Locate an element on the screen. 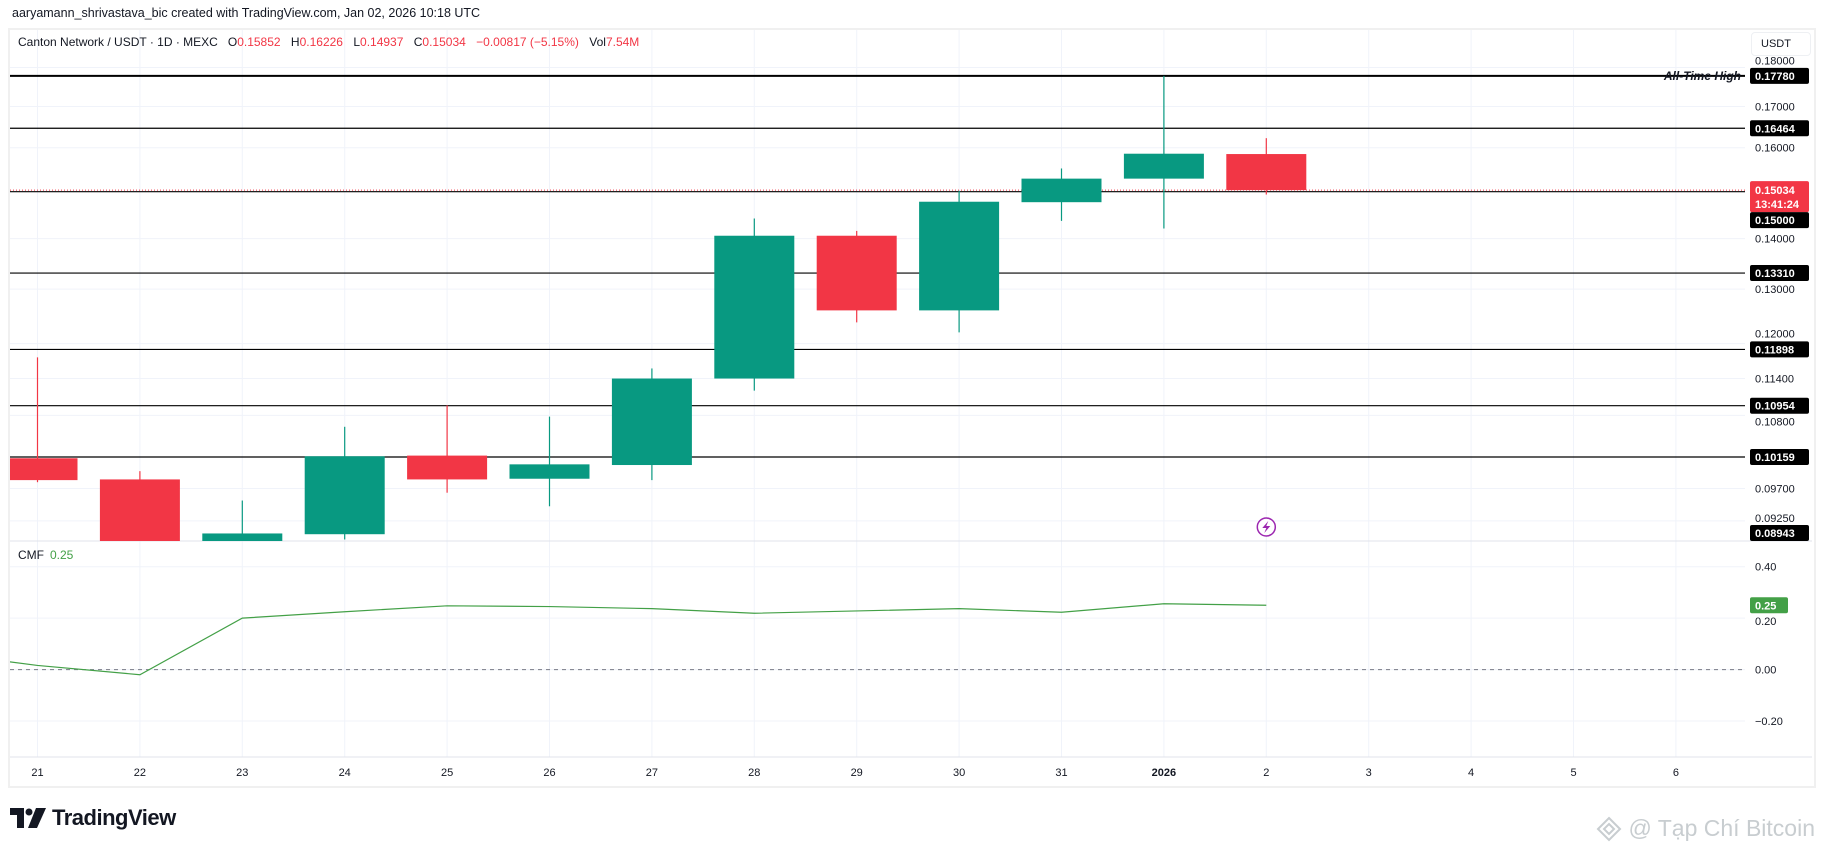  x-tick-label: 26 is located at coordinates (549, 773).